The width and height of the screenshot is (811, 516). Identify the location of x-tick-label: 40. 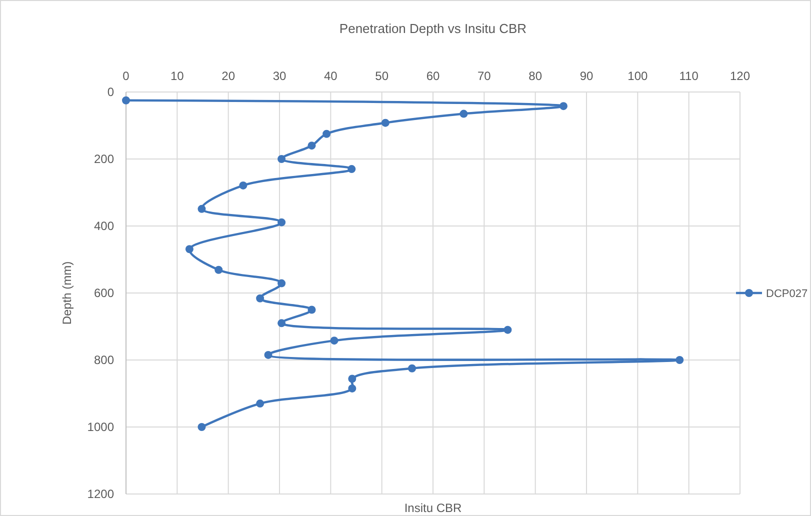
(331, 76).